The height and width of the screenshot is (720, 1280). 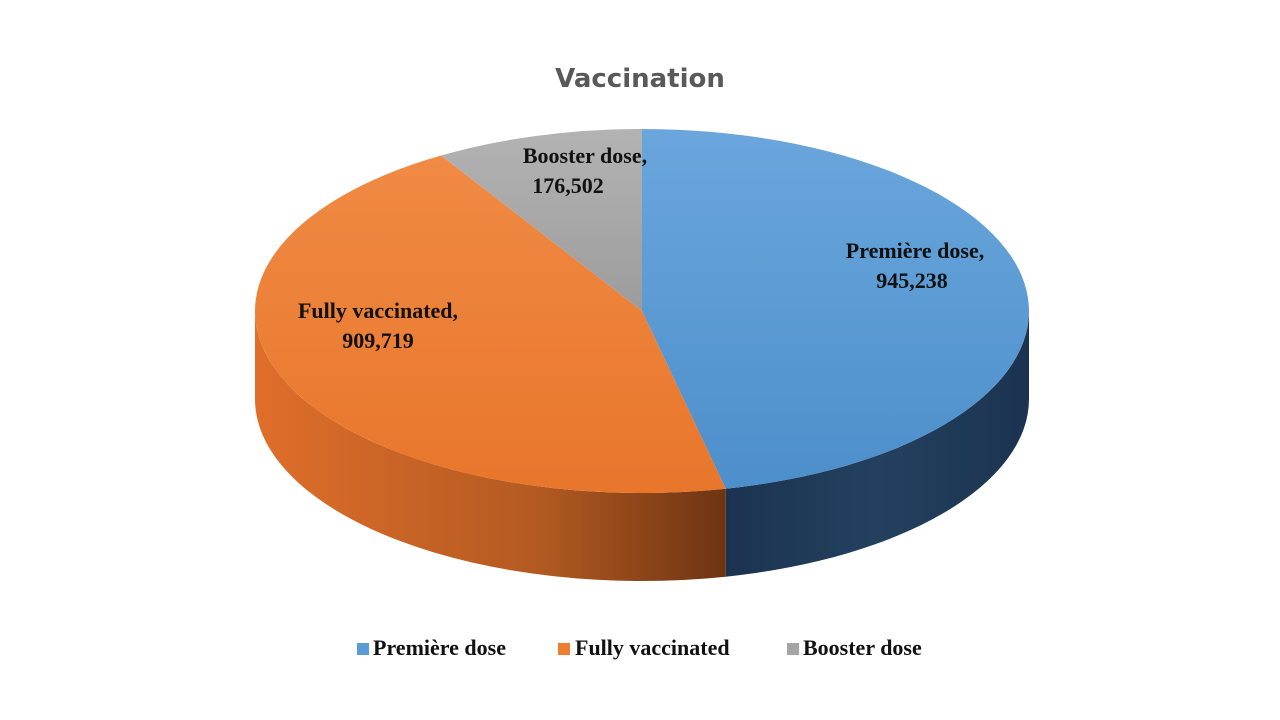 I want to click on svg-text: Fully vaccinated,, so click(x=378, y=310).